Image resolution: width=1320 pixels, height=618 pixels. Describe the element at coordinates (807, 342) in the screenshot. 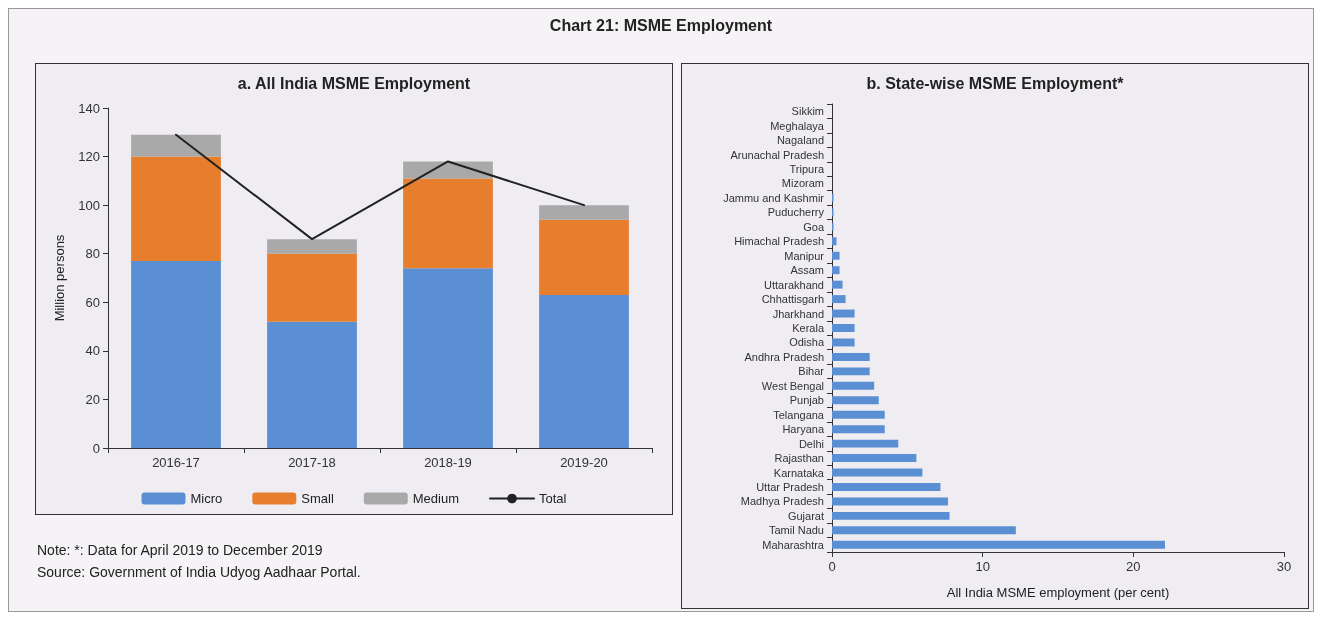

I see `y-tick-label: Odisha` at that location.